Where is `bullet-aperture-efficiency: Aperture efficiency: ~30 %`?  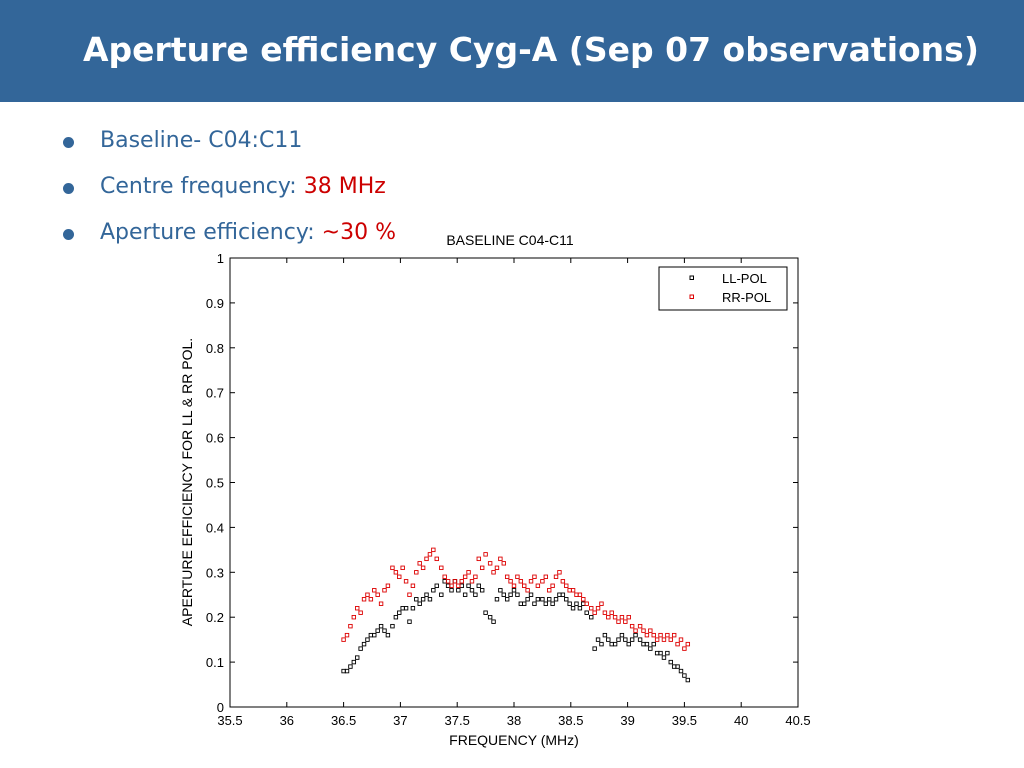
bullet-aperture-efficiency: Aperture efficiency: ~30 % is located at coordinates (228, 240).